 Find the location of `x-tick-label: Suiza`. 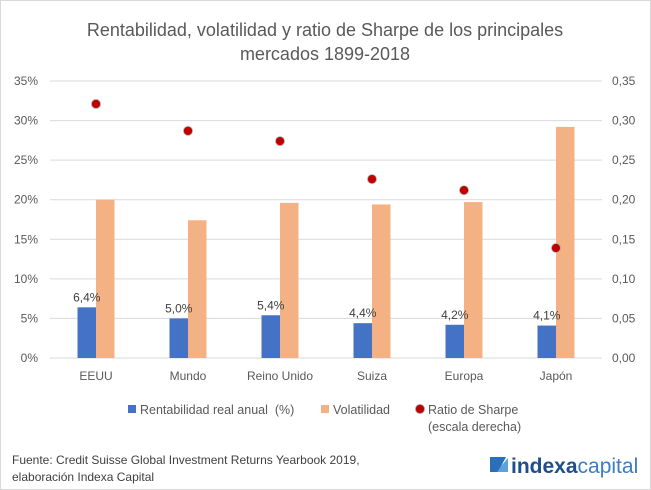

x-tick-label: Suiza is located at coordinates (372, 376).